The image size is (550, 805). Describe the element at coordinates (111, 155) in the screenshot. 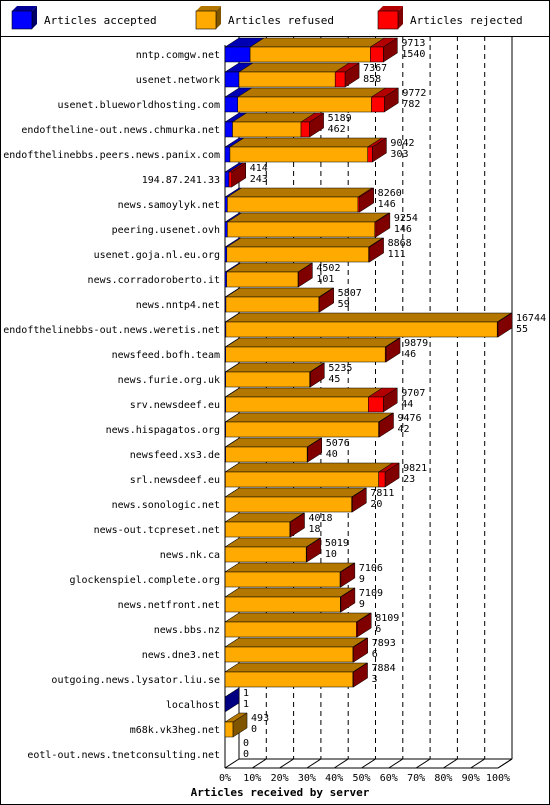

I see `row-label: endofthelinebbs.peers.news.panix.com` at that location.